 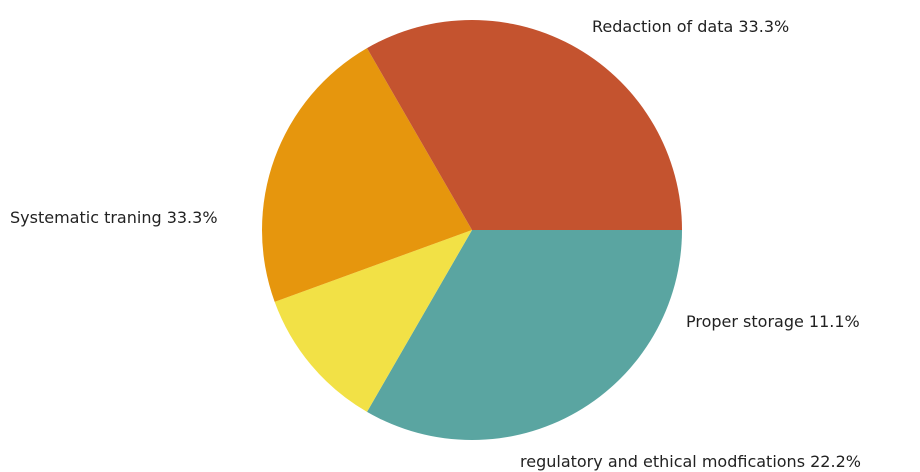 What do you see at coordinates (367, 175) in the screenshot?
I see `pie-slice-regulatory-and-ethical-modfications` at bounding box center [367, 175].